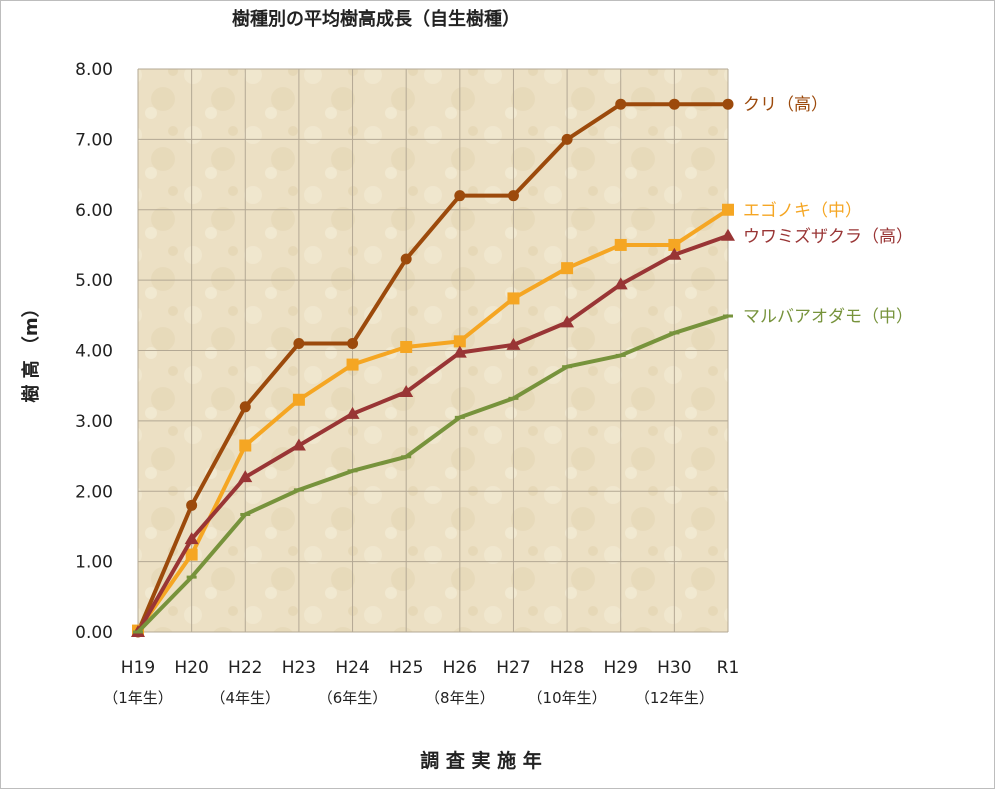 The width and height of the screenshot is (995, 792). I want to click on y-tick-label: 2.00, so click(94, 492).